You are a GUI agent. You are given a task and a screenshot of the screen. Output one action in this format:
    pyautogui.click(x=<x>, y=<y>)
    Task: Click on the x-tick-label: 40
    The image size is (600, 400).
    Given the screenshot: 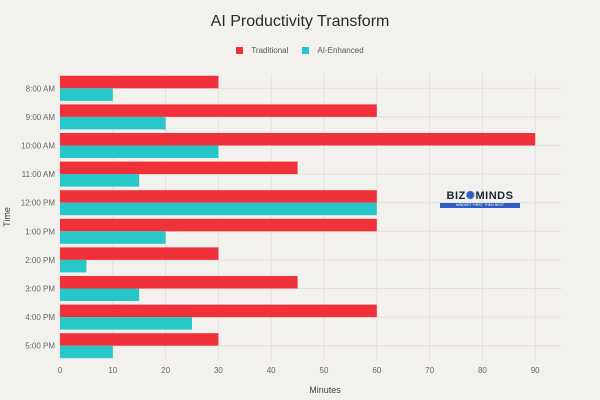 What is the action you would take?
    pyautogui.click(x=271, y=370)
    